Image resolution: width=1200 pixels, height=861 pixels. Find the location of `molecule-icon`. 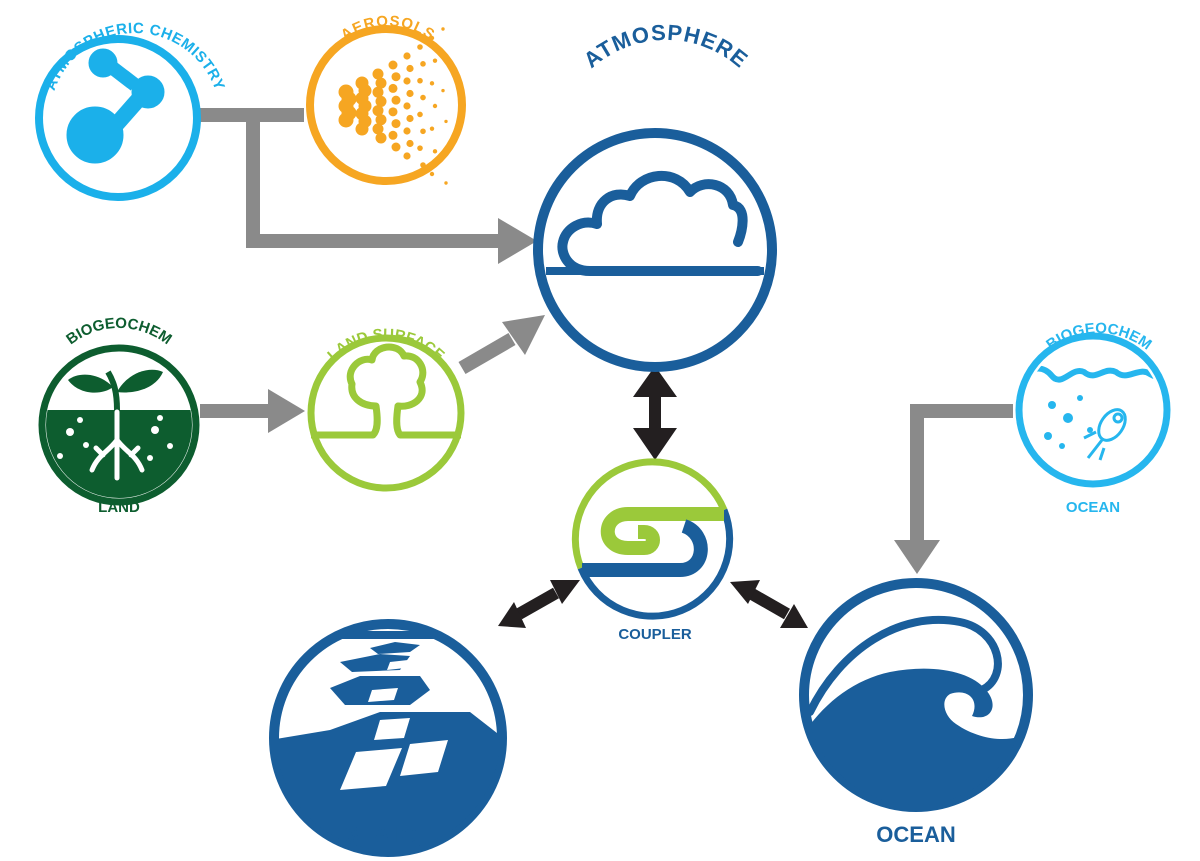

molecule-icon is located at coordinates (115, 106).